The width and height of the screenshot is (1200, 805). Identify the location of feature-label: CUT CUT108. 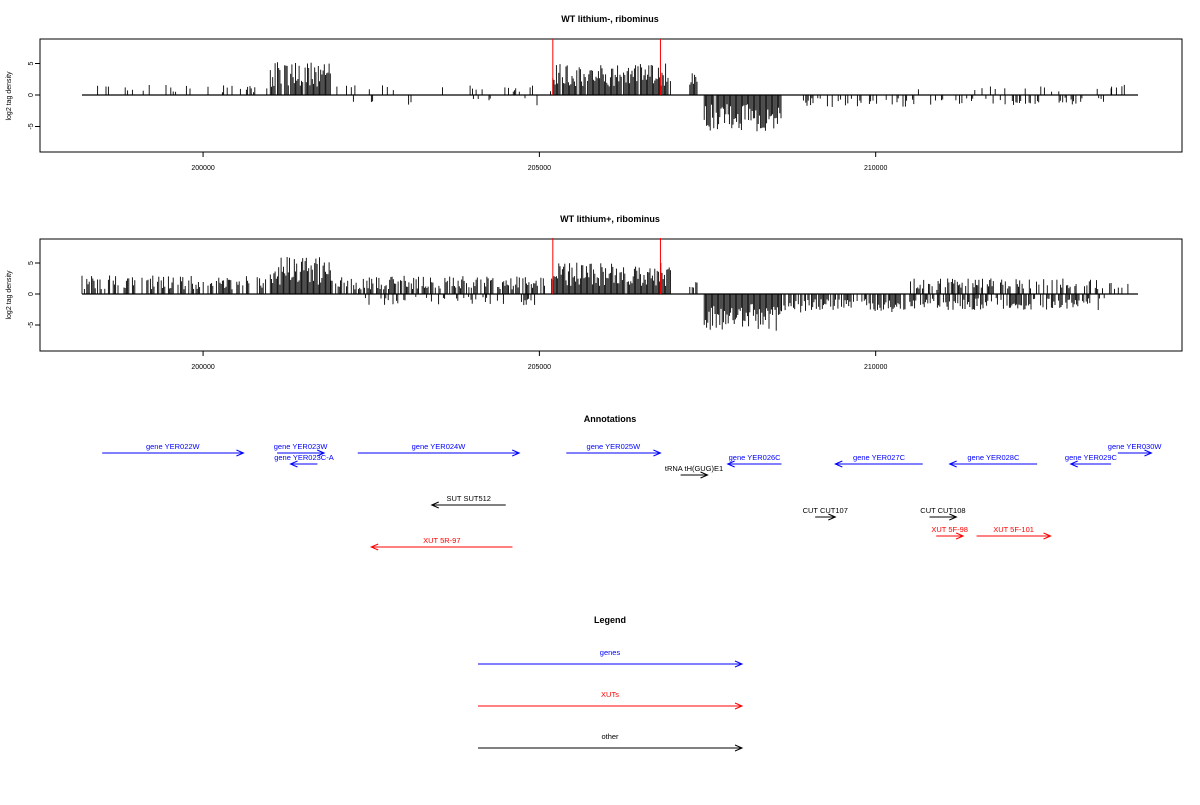
(942, 510).